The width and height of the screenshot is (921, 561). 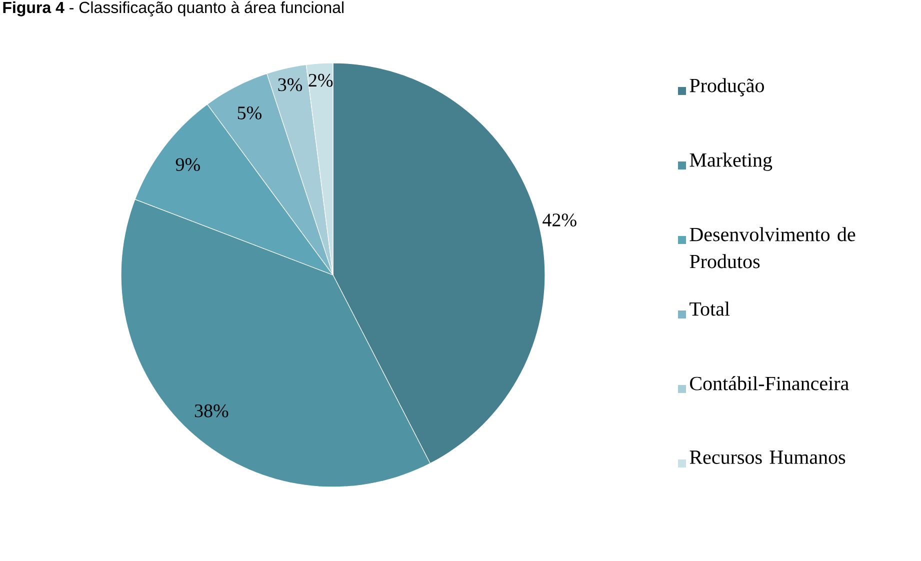 I want to click on data-label: 42%, so click(x=559, y=220).